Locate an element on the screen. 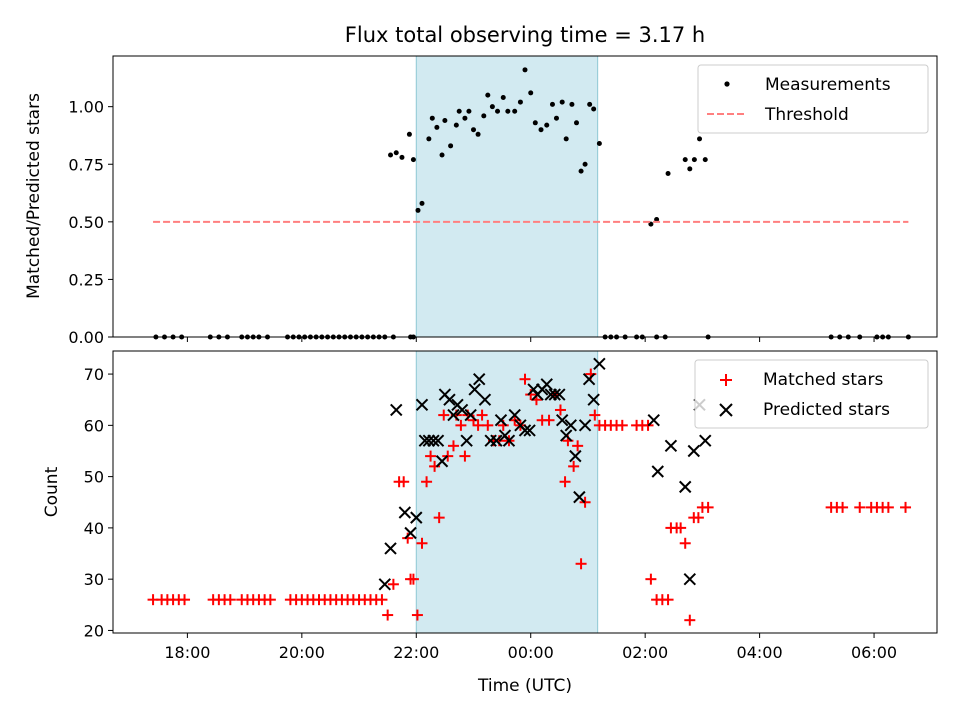 Image resolution: width=960 pixels, height=720 pixels. predicted-point-42-b is located at coordinates (579, 497).